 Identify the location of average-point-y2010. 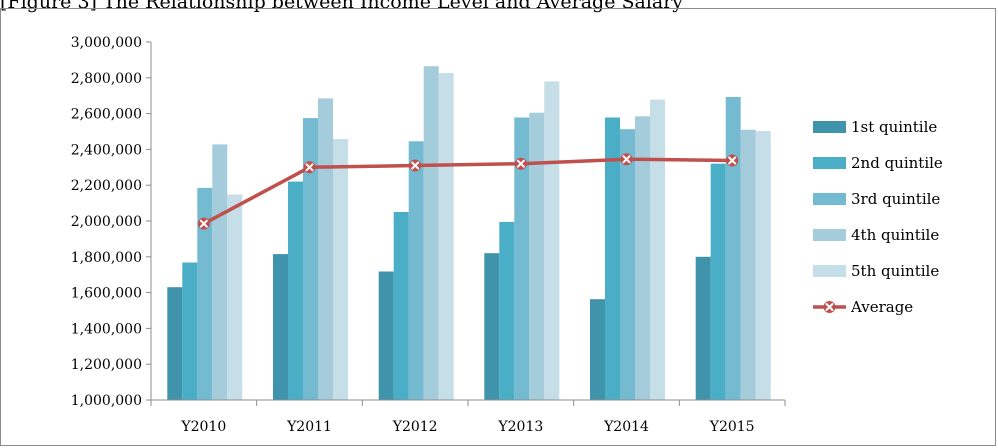
(203, 223).